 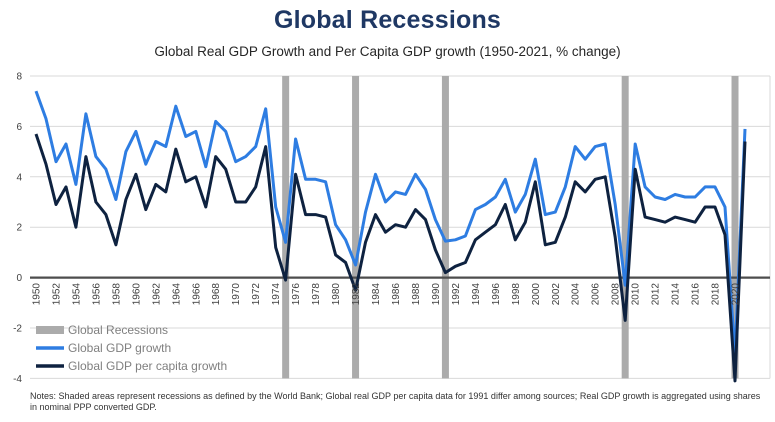 I want to click on x-axis-label-2006: 2006, so click(x=596, y=294).